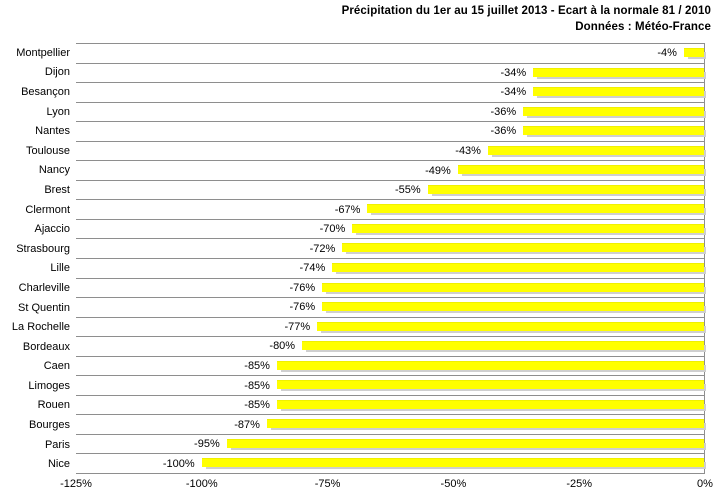  What do you see at coordinates (468, 151) in the screenshot?
I see `data-label: -43%` at bounding box center [468, 151].